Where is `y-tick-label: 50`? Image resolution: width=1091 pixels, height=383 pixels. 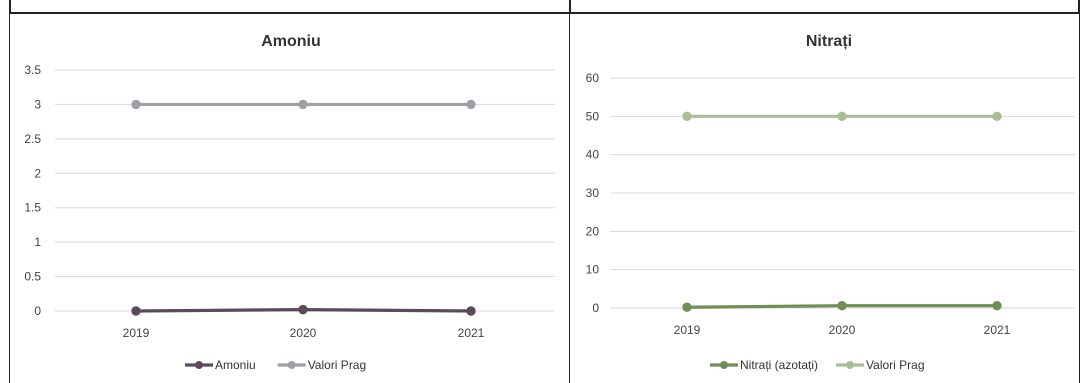 y-tick-label: 50 is located at coordinates (593, 116).